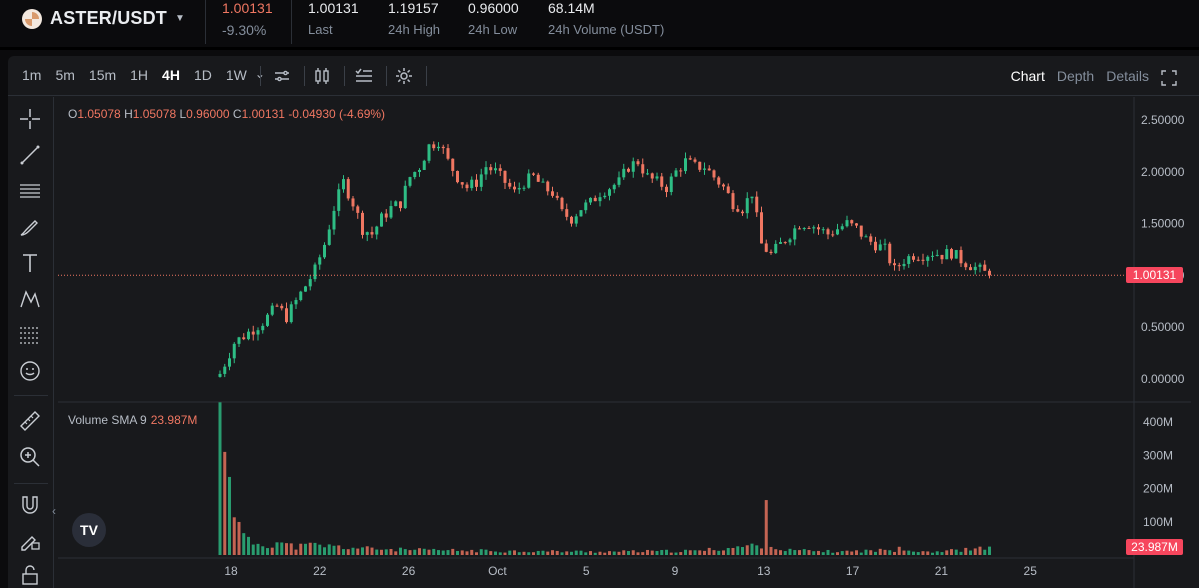 The image size is (1199, 588). I want to click on tab-details: Details, so click(1127, 76).